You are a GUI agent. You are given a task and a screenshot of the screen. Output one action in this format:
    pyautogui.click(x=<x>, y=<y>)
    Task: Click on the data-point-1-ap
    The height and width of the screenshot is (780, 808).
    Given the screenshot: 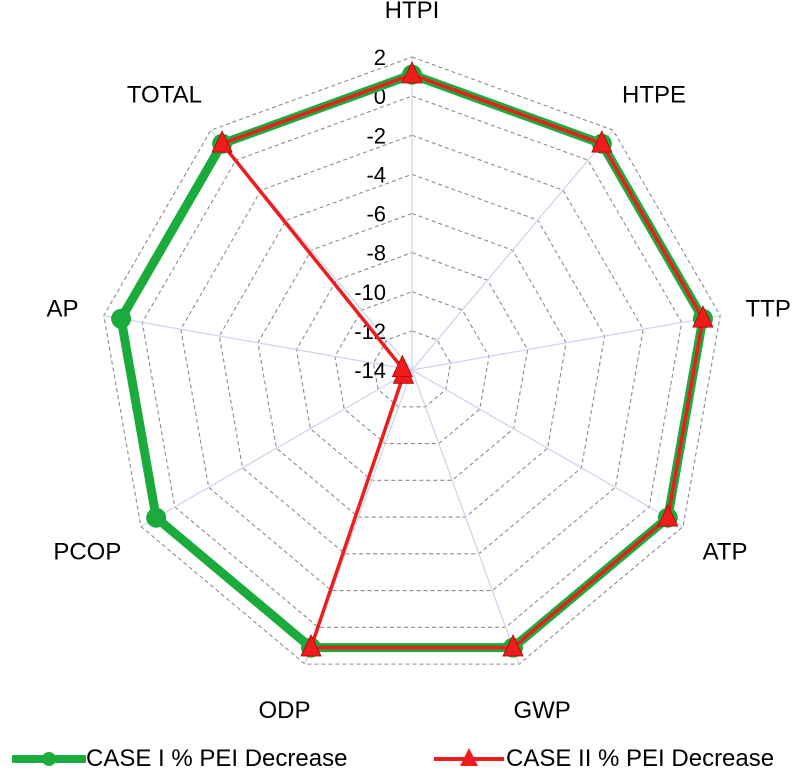 What is the action you would take?
    pyautogui.click(x=121, y=318)
    